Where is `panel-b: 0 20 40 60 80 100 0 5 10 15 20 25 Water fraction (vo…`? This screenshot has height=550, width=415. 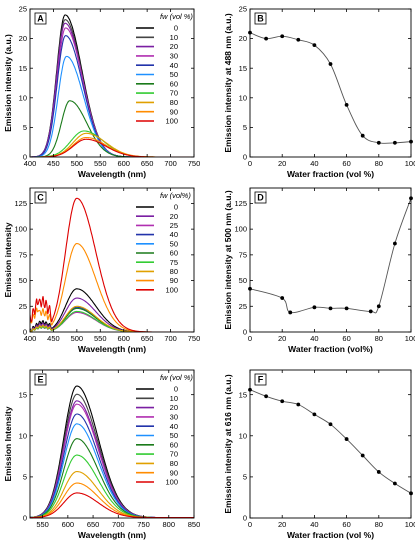 panel-b: 0 20 40 60 80 100 0 5 10 15 20 25 Water fraction (vo… is located at coordinates (319, 92).